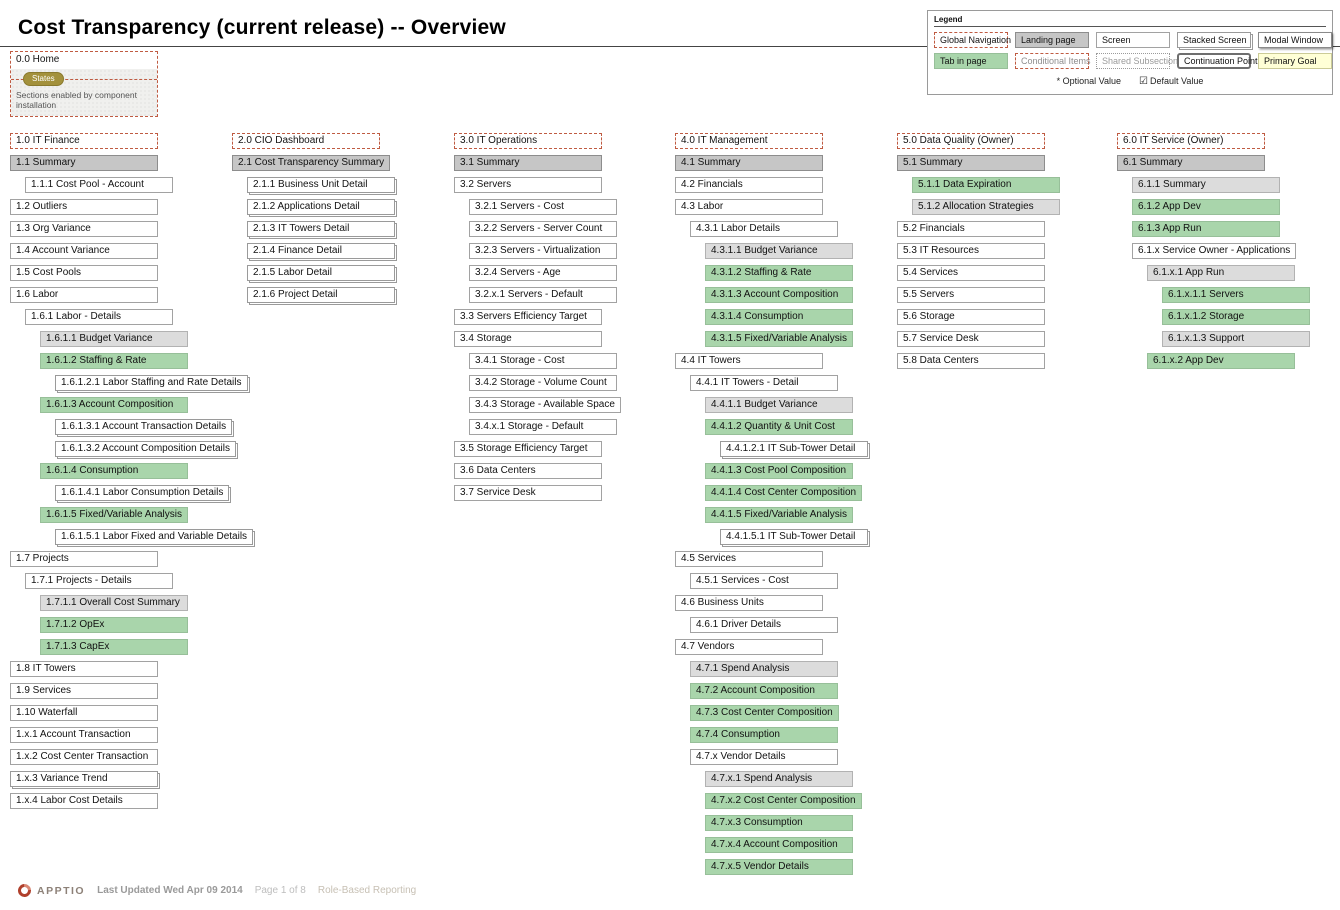 This screenshot has height=910, width=1340. Describe the element at coordinates (764, 691) in the screenshot. I see `node-4.7.2: 4.7.2 Account Composition` at that location.